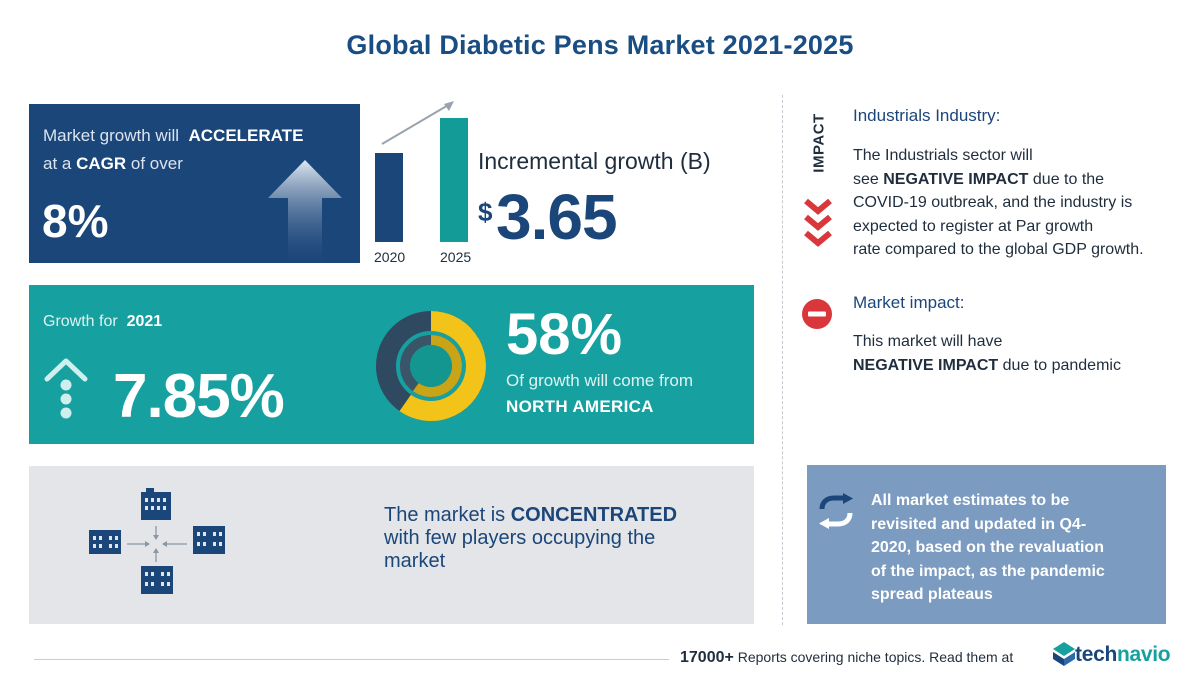 This screenshot has height=675, width=1200. I want to click on cagr-line-2: at a CAGR of over, so click(113, 164).